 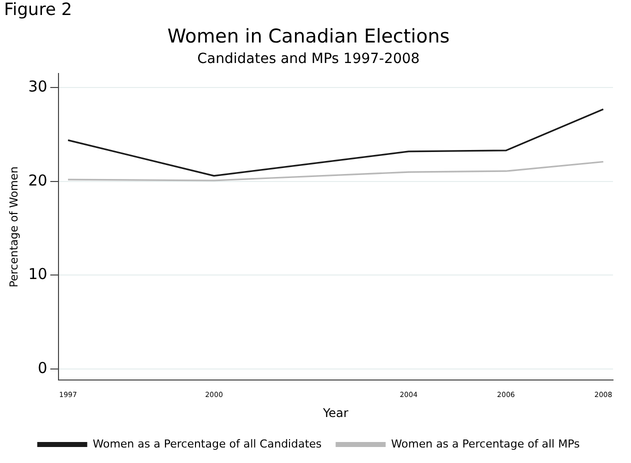 What do you see at coordinates (335, 413) in the screenshot?
I see `x-axis-title: Year` at bounding box center [335, 413].